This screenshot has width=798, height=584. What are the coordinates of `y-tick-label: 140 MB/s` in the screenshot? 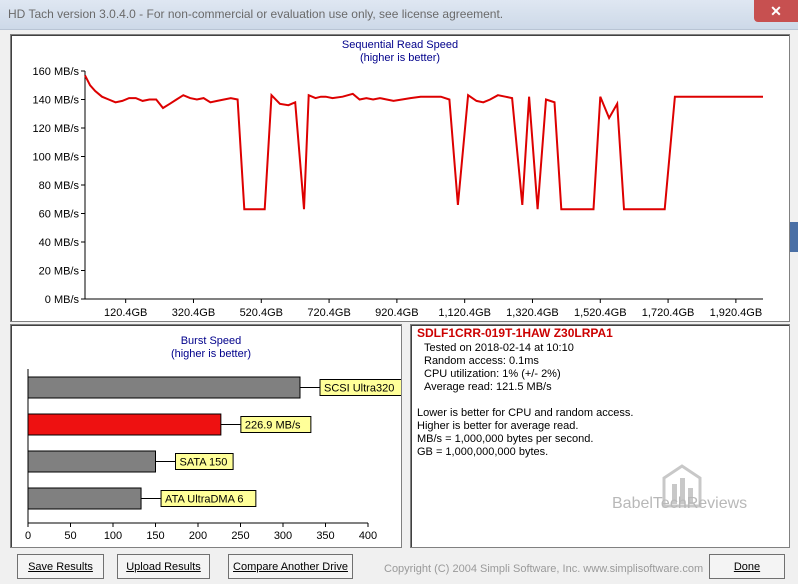 It's located at (56, 101).